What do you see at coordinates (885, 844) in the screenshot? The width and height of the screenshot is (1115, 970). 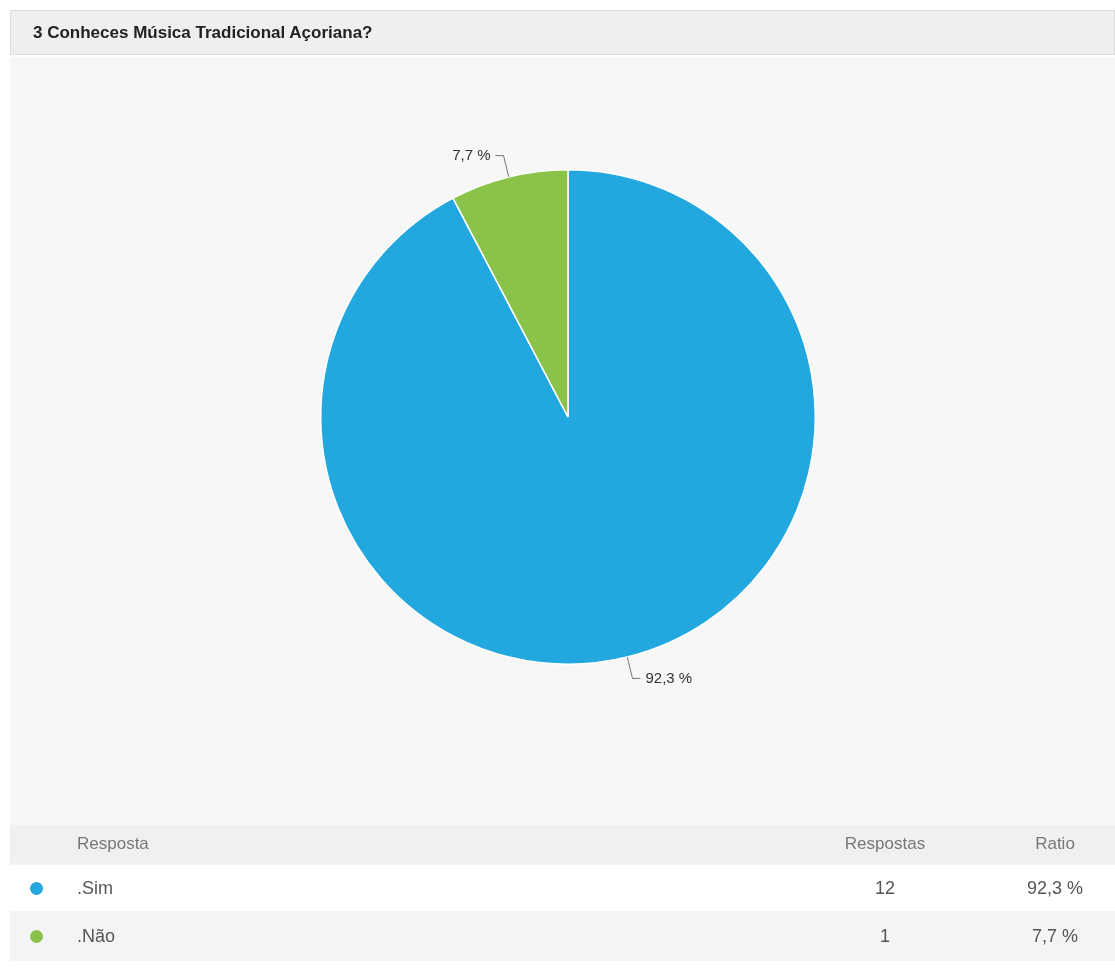 I see `text: Respostas` at bounding box center [885, 844].